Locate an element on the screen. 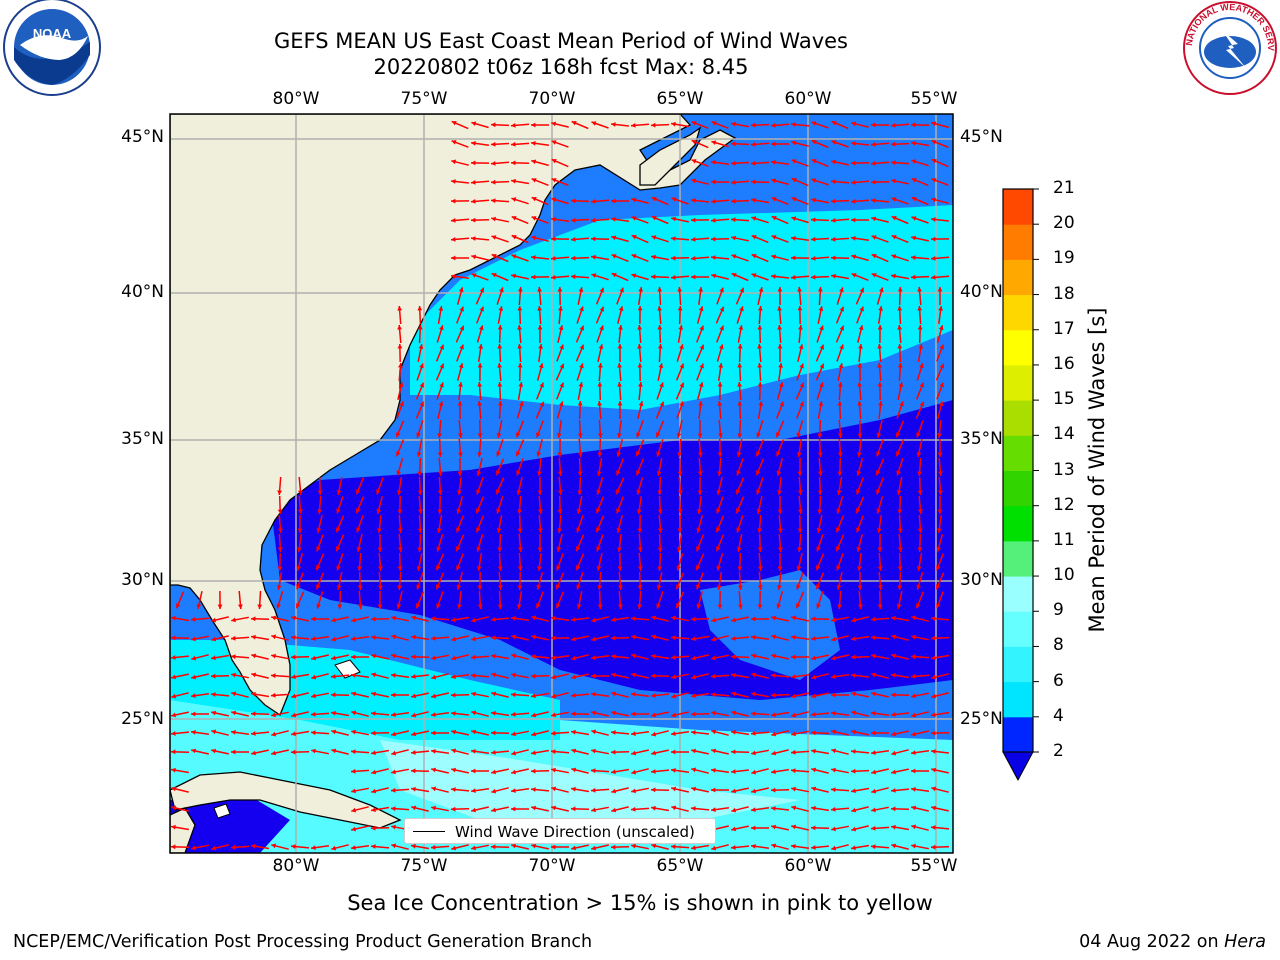  lon-label-top: 80°W is located at coordinates (296, 99).